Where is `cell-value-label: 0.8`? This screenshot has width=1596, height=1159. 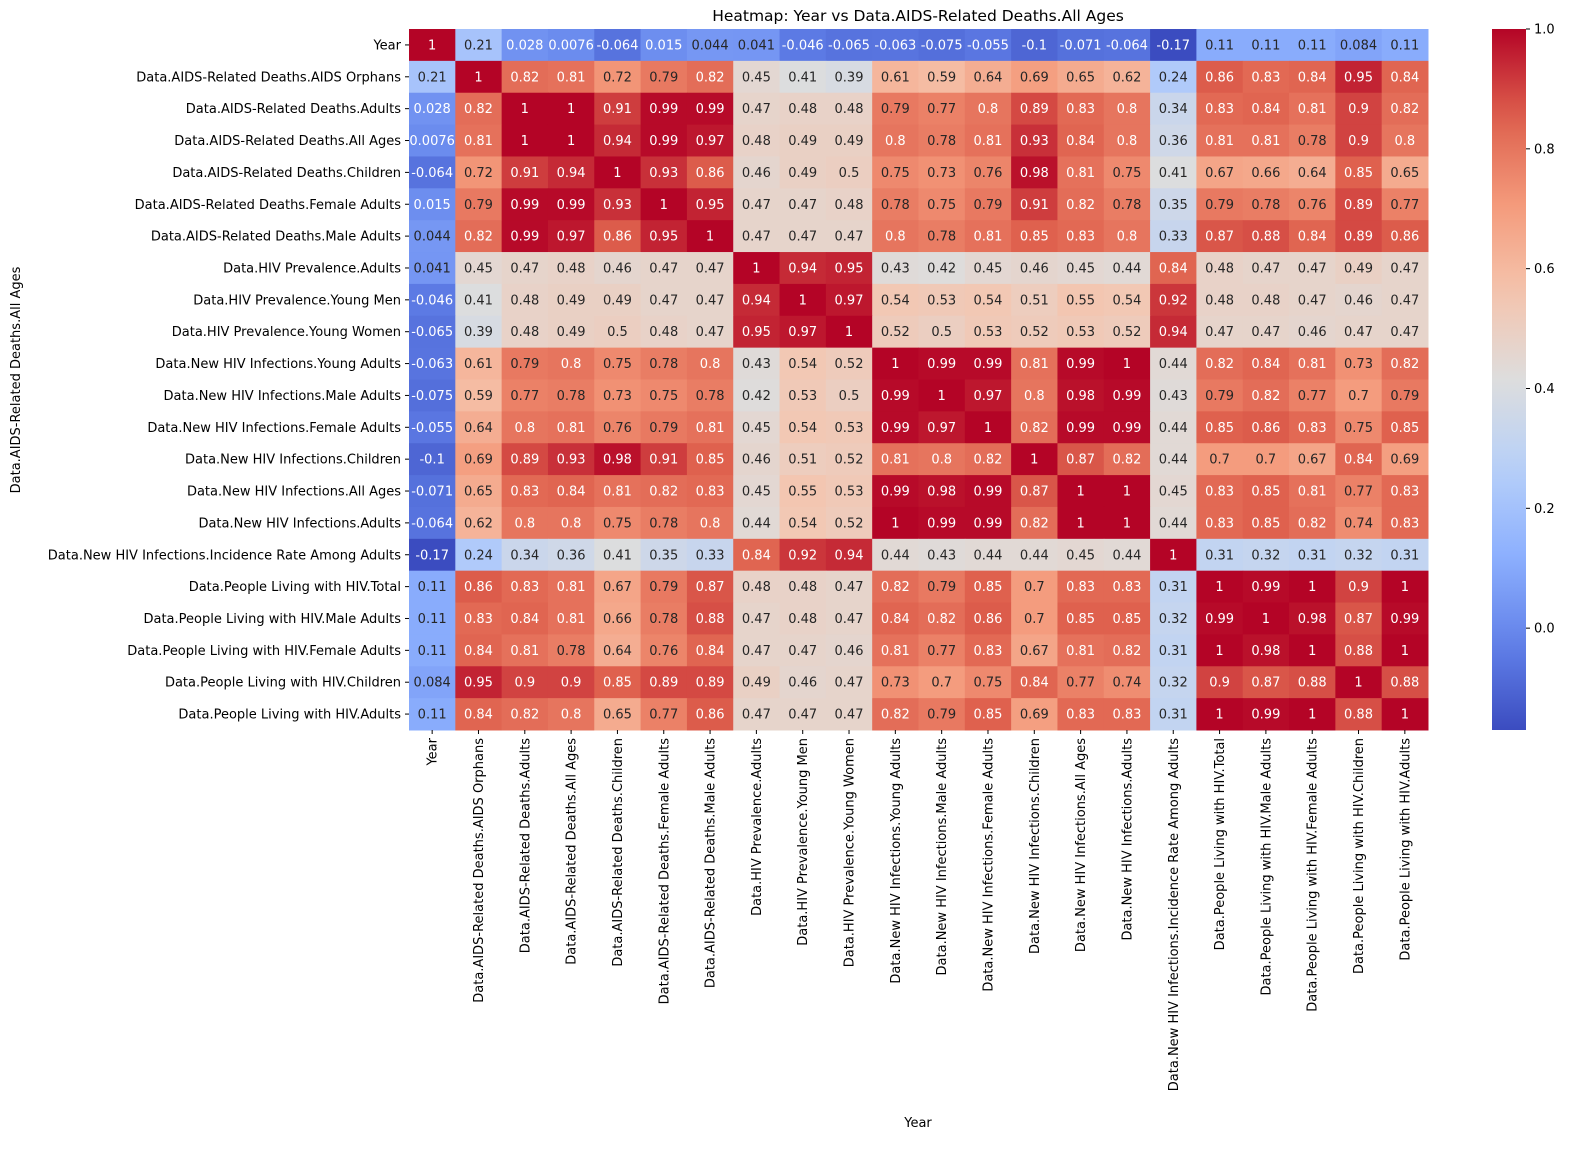 cell-value-label: 0.8 is located at coordinates (1127, 237).